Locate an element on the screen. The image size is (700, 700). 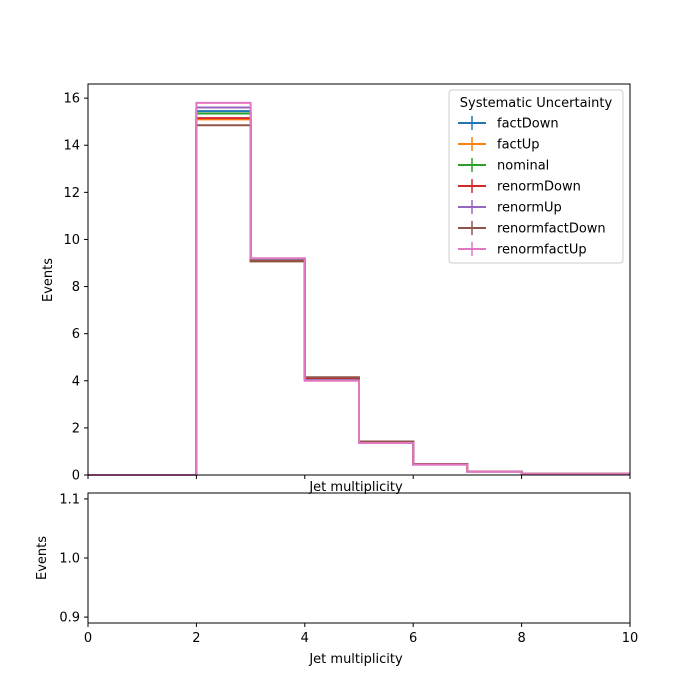
legend-label-factUp: factUp is located at coordinates (518, 145).